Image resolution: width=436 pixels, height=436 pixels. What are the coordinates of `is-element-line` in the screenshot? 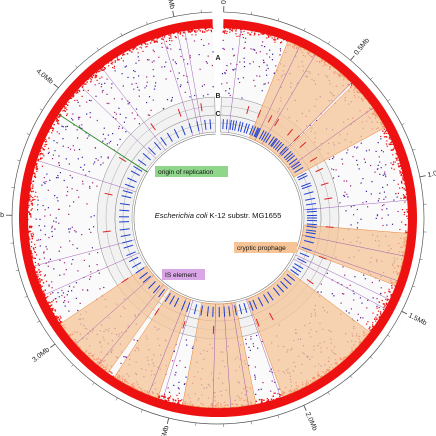 It's located at (114, 309).